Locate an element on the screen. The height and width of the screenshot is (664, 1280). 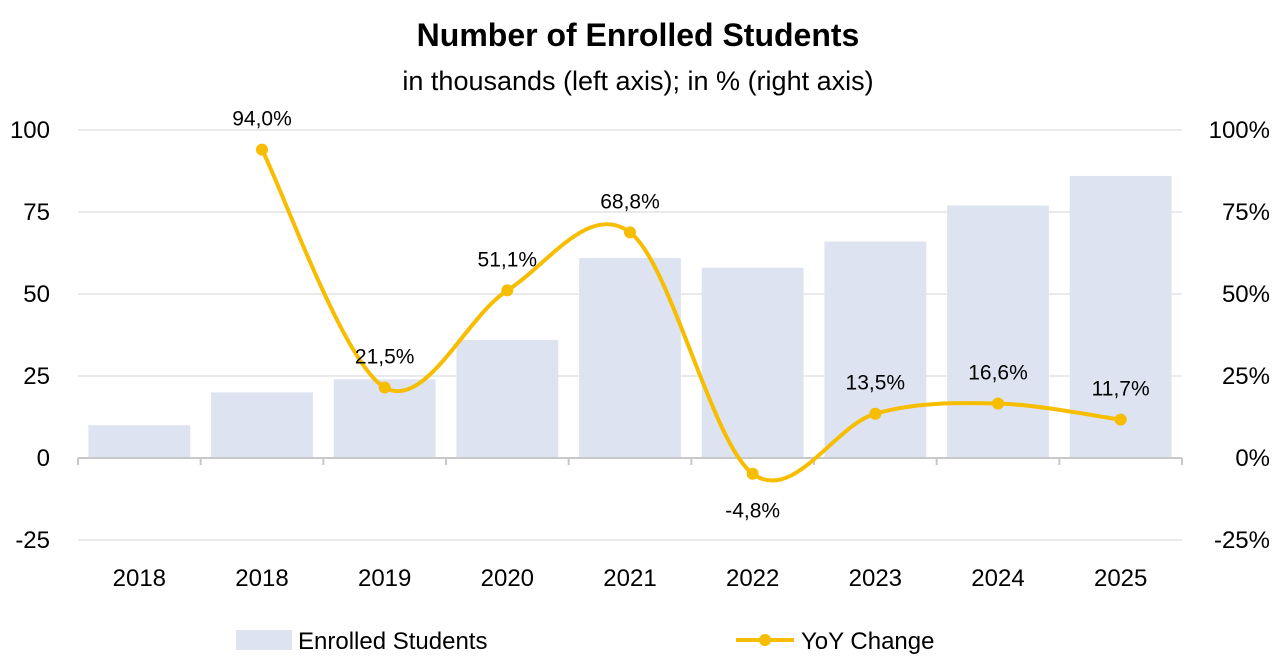
x-axis-labels: 2018 2018 2019 2020 2021 2022 2023 2024 2025 is located at coordinates (630, 578).